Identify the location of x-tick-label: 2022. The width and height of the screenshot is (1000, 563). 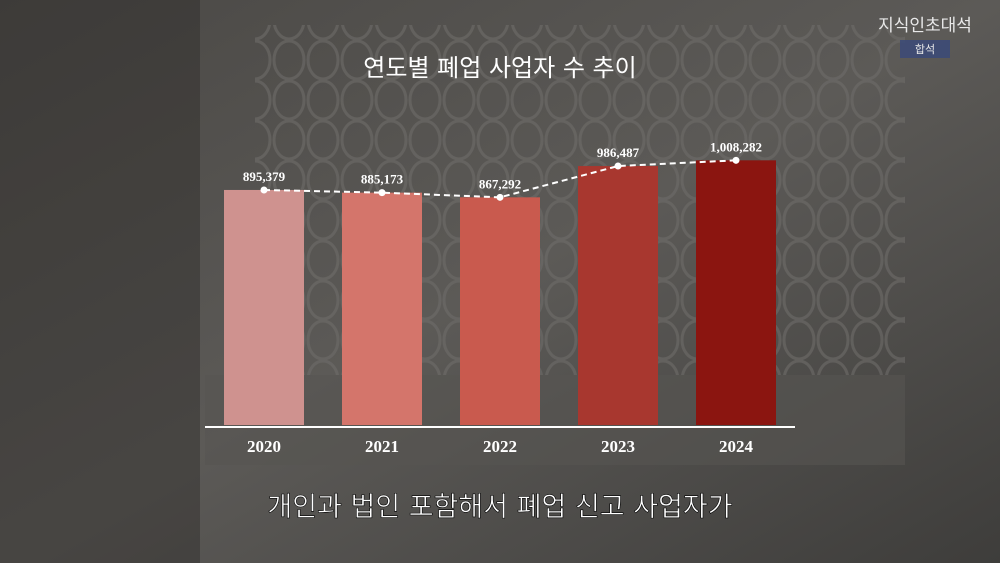
(500, 446).